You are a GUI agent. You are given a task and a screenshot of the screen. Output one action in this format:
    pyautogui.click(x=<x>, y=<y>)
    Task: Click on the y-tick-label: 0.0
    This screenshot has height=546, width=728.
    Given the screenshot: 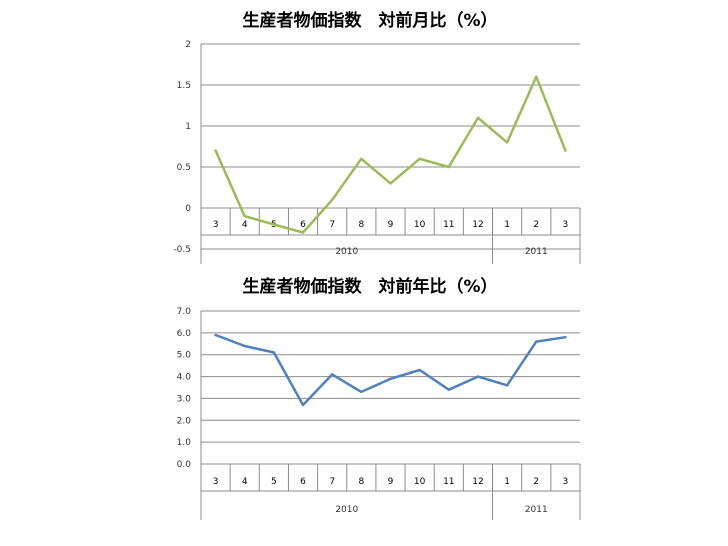 What is the action you would take?
    pyautogui.click(x=184, y=465)
    